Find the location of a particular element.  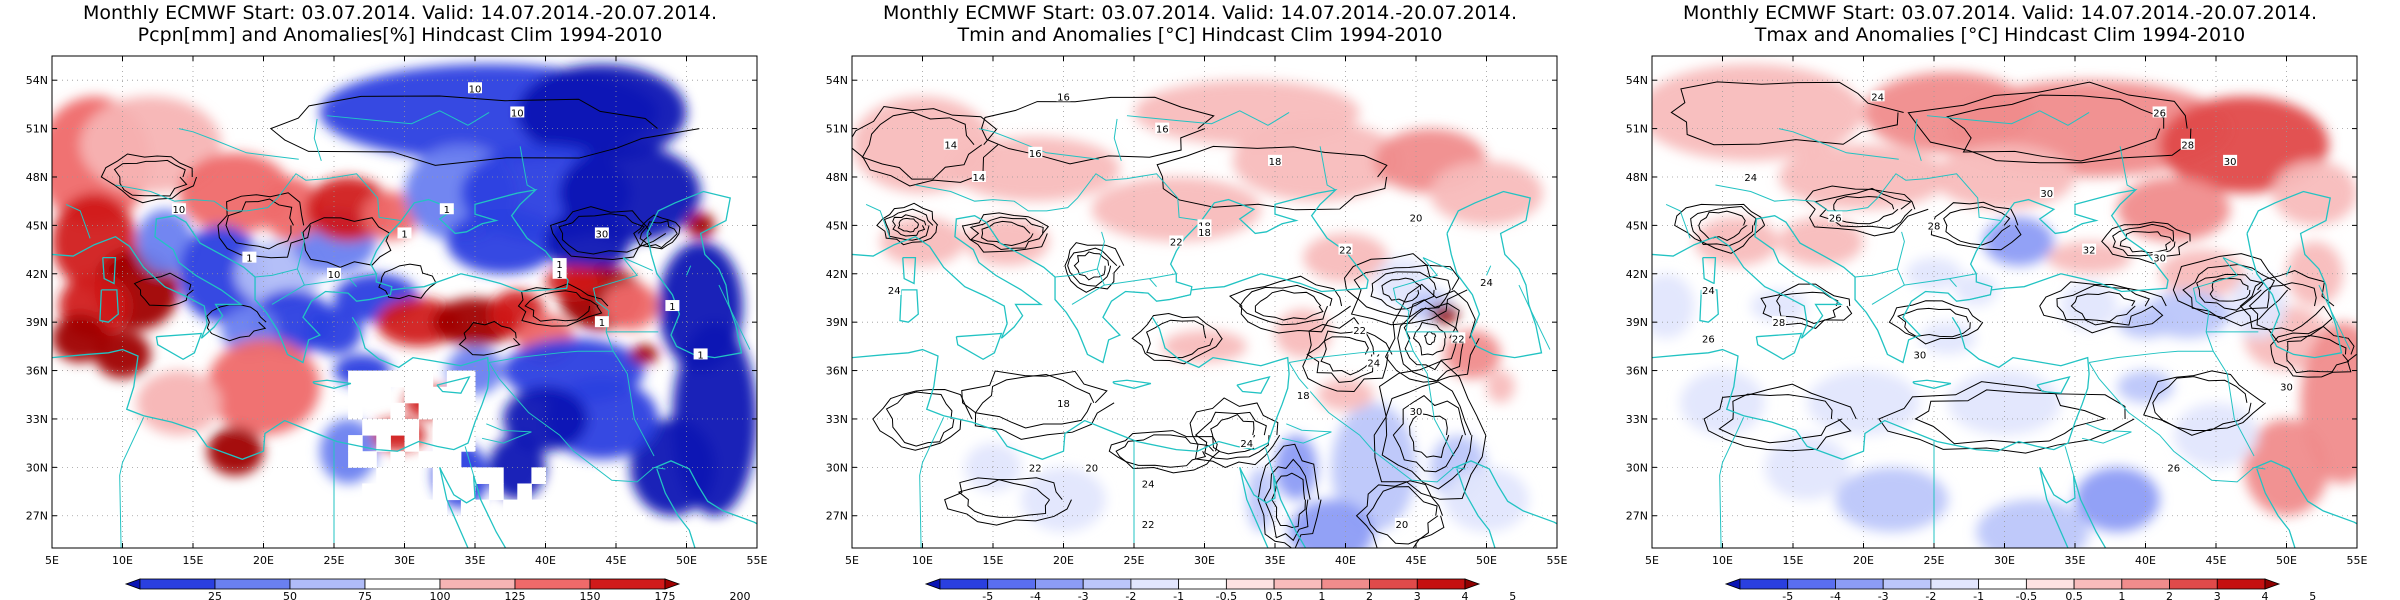

colorbar-tick-label: 1 is located at coordinates (1321, 595).